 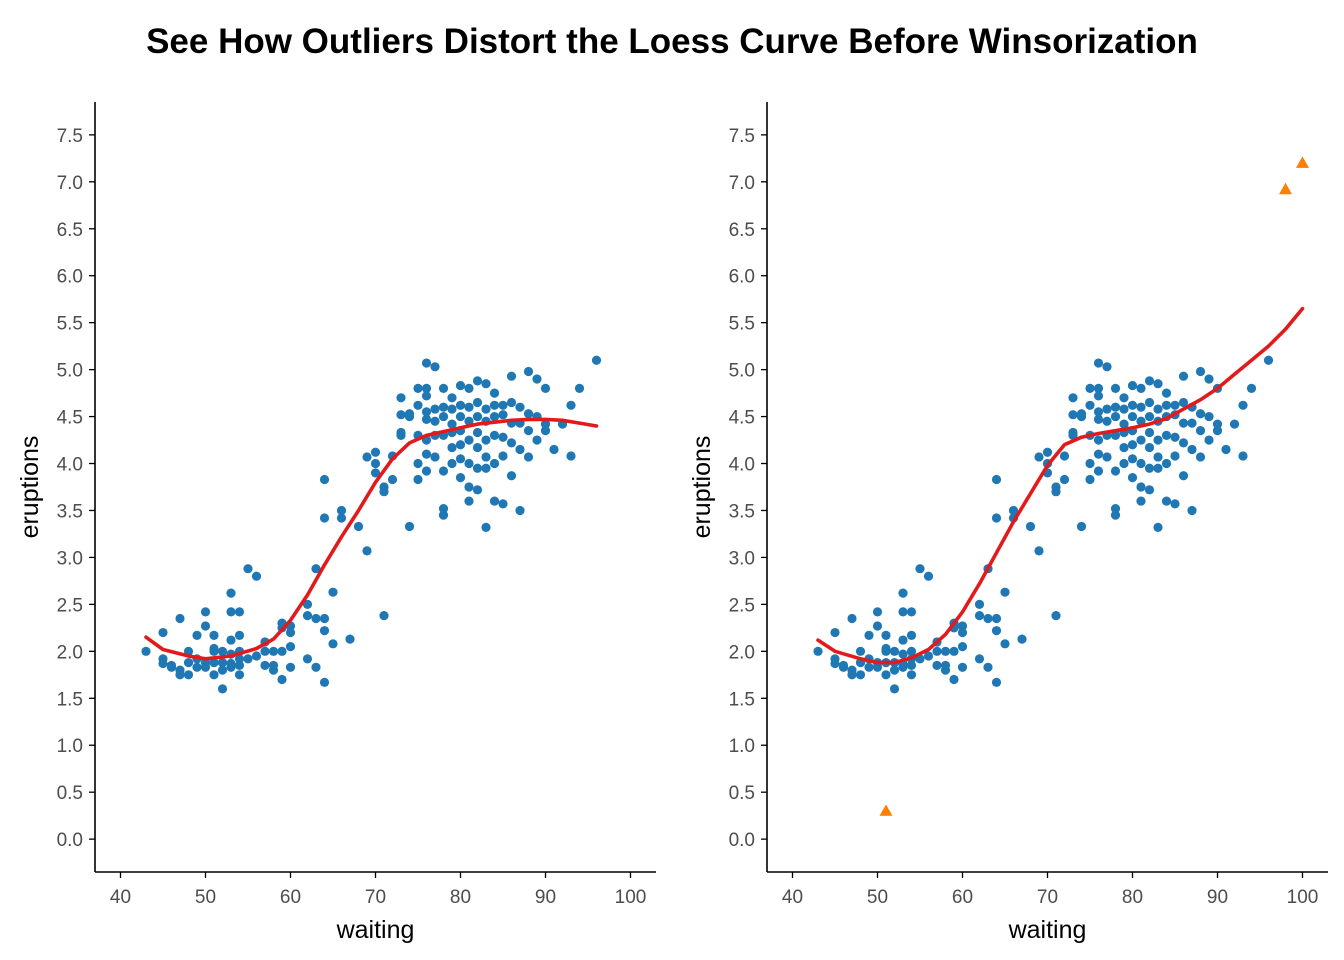 What do you see at coordinates (70, 230) in the screenshot?
I see `y-tick-label: 6.5` at bounding box center [70, 230].